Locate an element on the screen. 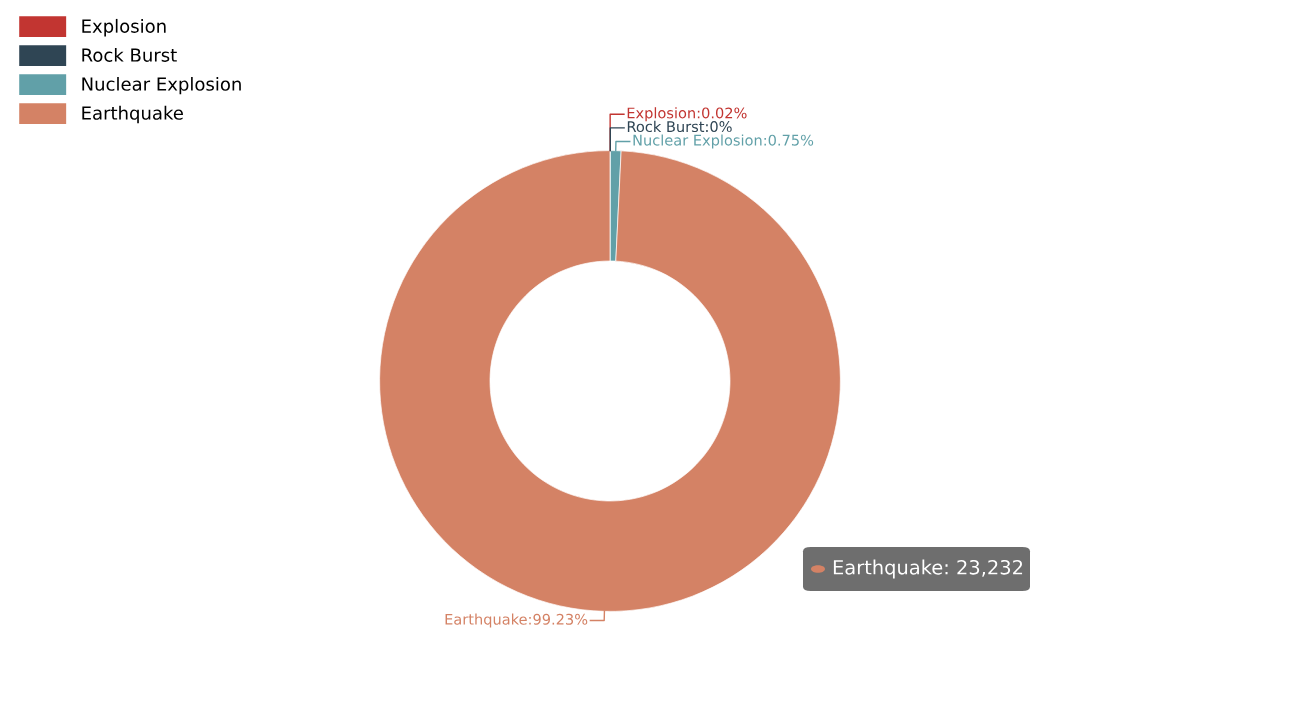 This screenshot has height=714, width=1315. legend-label: Earthquake is located at coordinates (132, 114).